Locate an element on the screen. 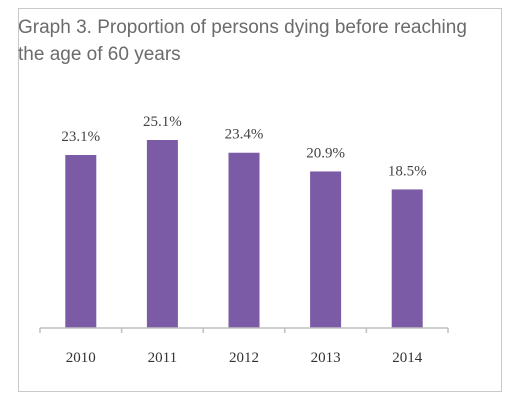  bar-2012 is located at coordinates (244, 240).